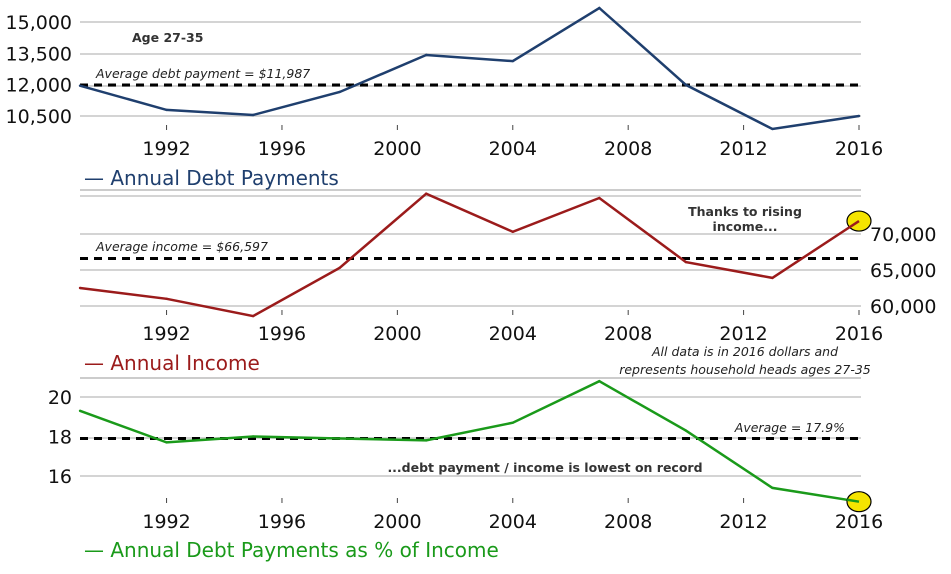 Image resolution: width=951 pixels, height=574 pixels. What do you see at coordinates (181, 246) in the screenshot?
I see `average-label: Average income = $66,597` at bounding box center [181, 246].